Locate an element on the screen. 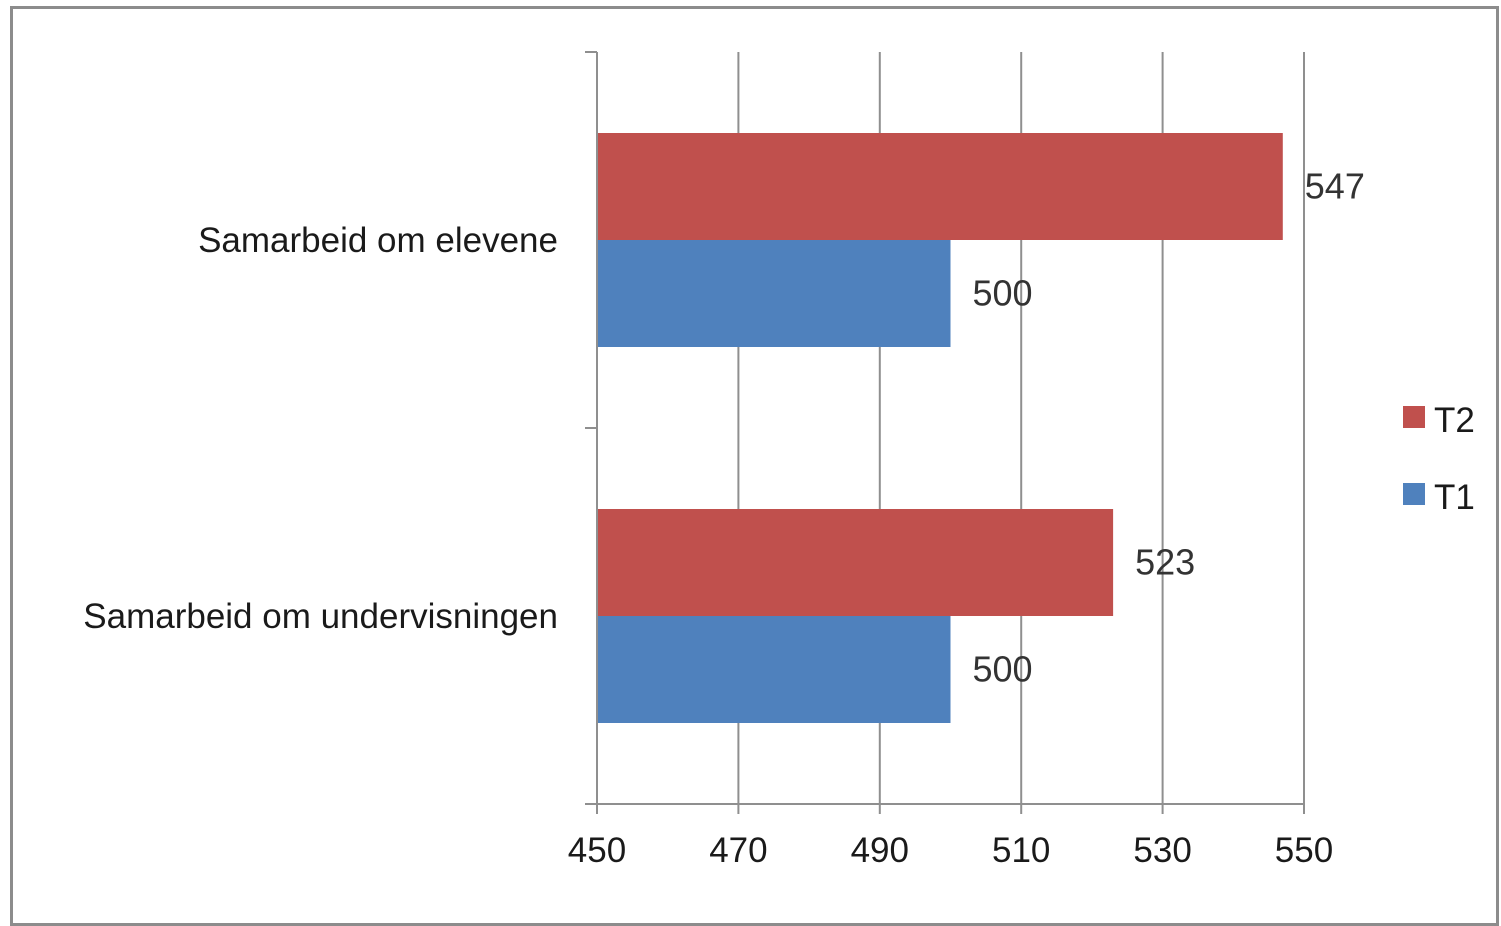 The width and height of the screenshot is (1501, 926). legend-label: T1 is located at coordinates (1454, 497).